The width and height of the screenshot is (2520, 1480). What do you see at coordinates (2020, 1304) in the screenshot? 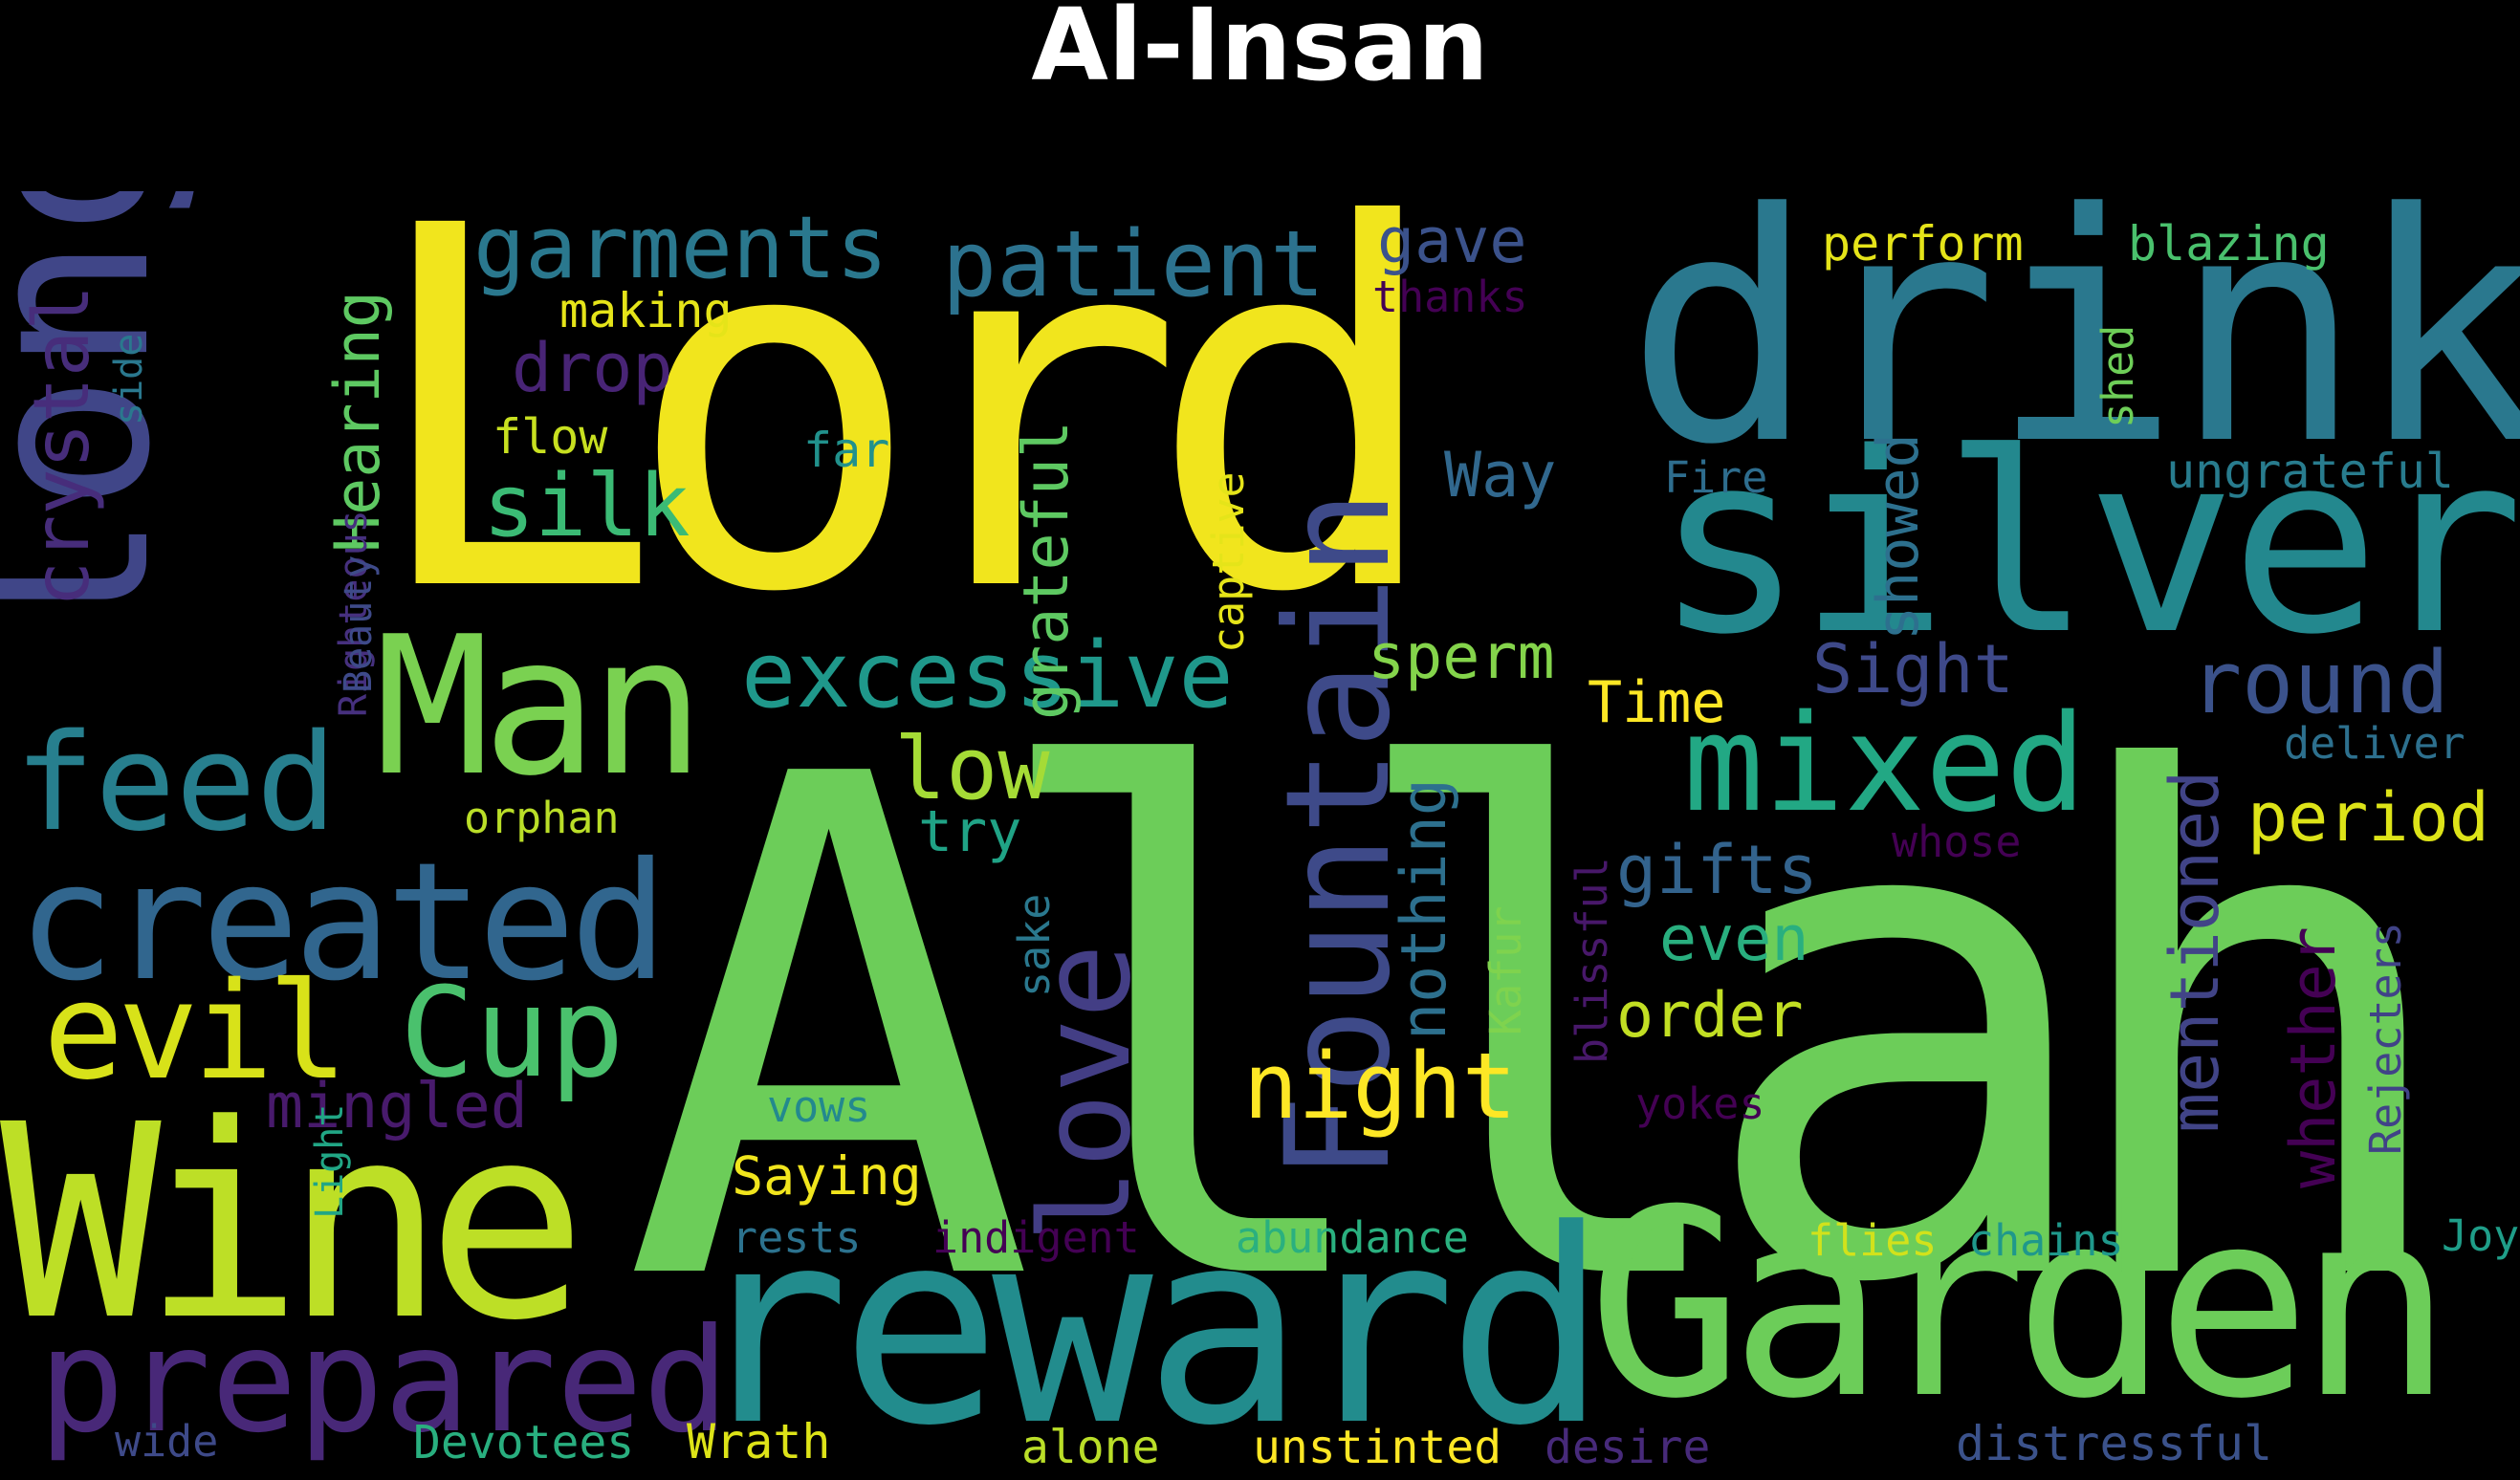
I see `word-garden: Garden` at bounding box center [2020, 1304].